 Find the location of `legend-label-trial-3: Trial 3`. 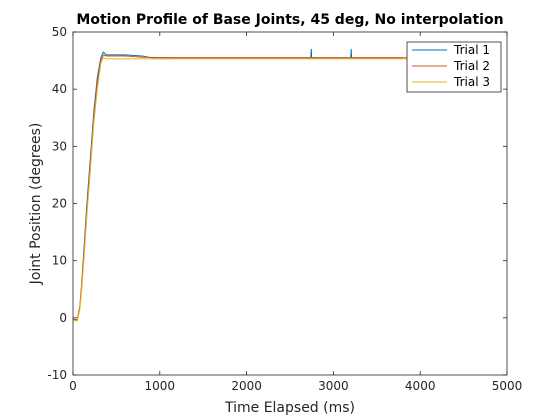

legend-label-trial-3: Trial 3 is located at coordinates (471, 82).